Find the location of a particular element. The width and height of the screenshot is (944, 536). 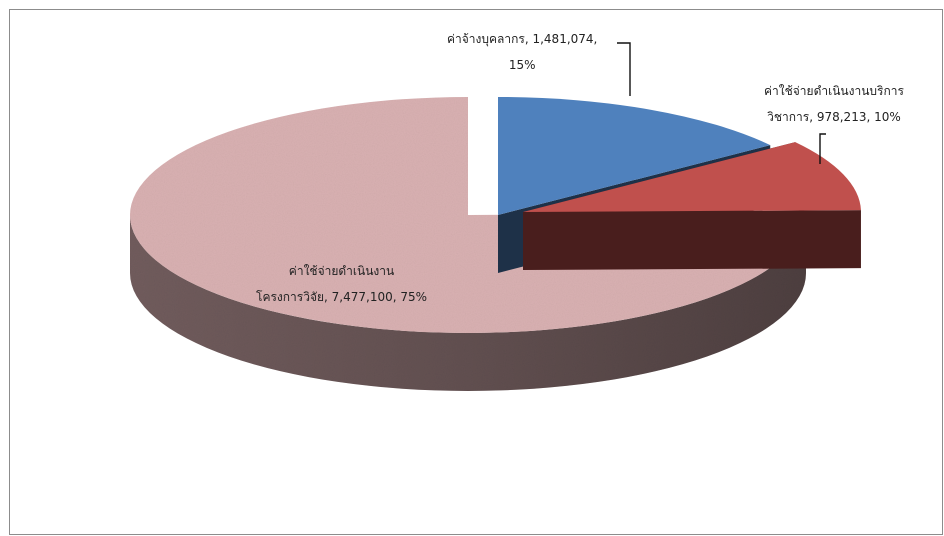

leader-line-personnel is located at coordinates (624, 69).